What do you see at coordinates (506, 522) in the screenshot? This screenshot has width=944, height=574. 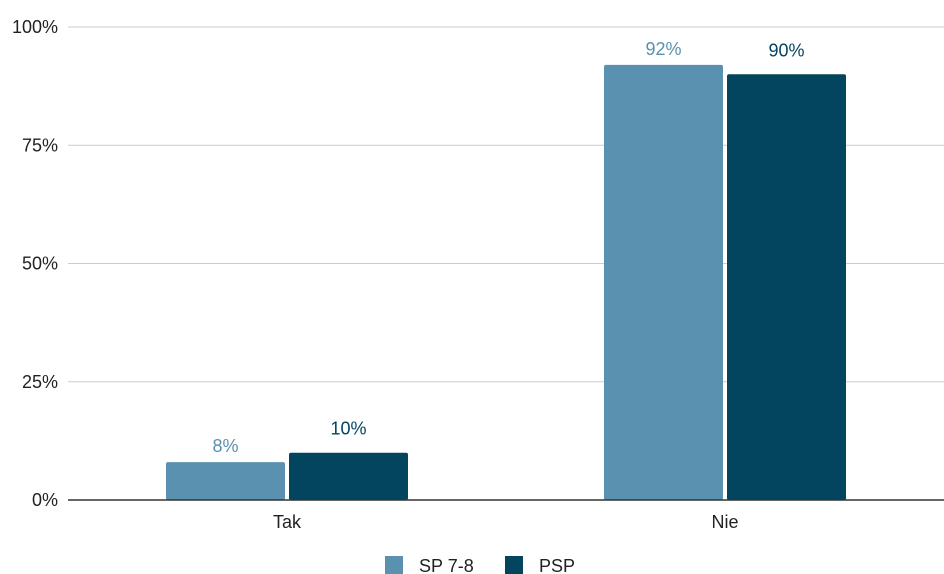 I see `x-axis-categories: Tak Nie` at bounding box center [506, 522].